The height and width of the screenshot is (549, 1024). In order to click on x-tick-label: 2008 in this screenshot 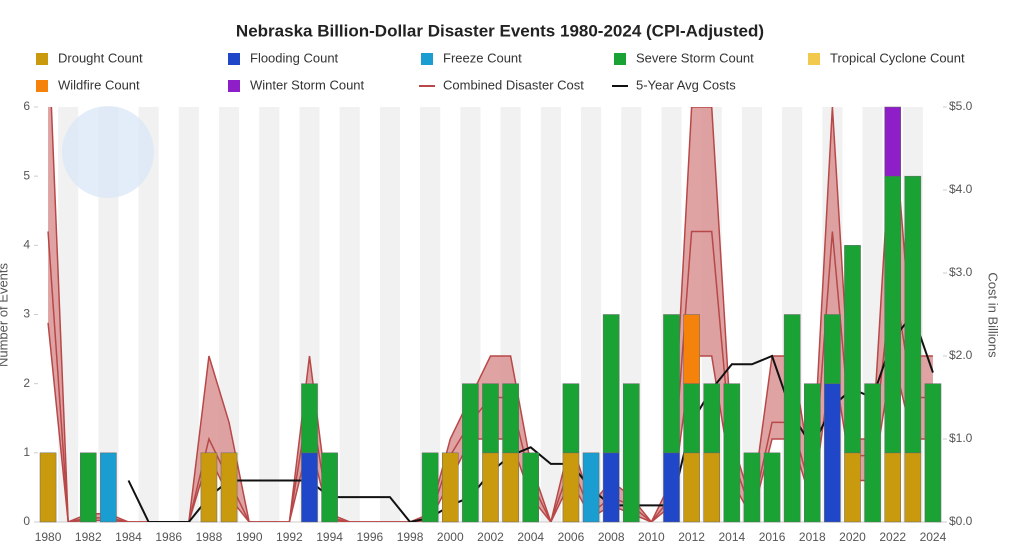, I will do `click(611, 537)`.